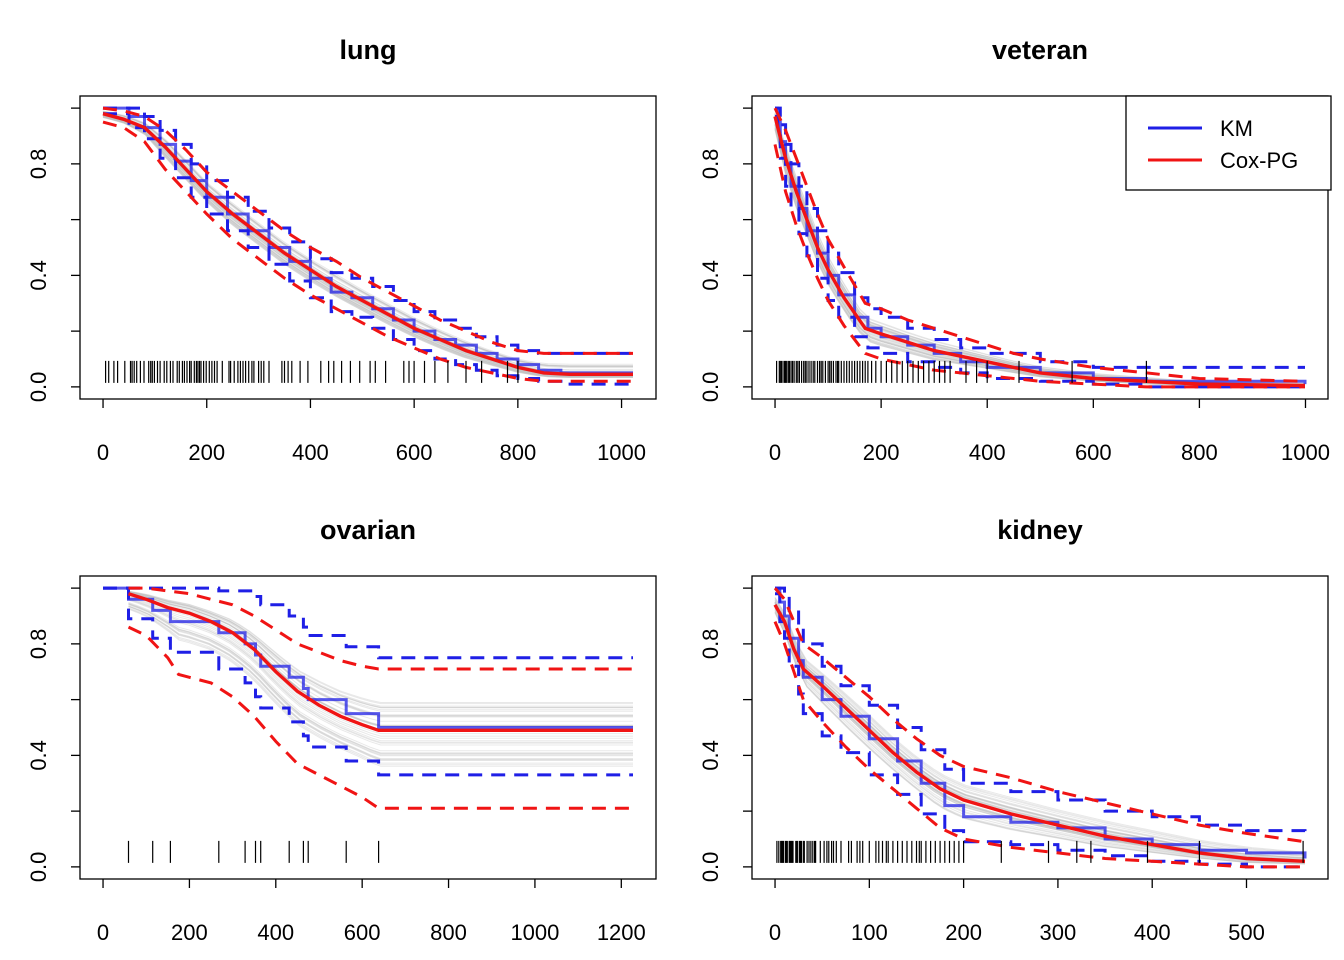  Describe the element at coordinates (380, 628) in the screenshot. I see `cox-pg-upper-curve` at that location.